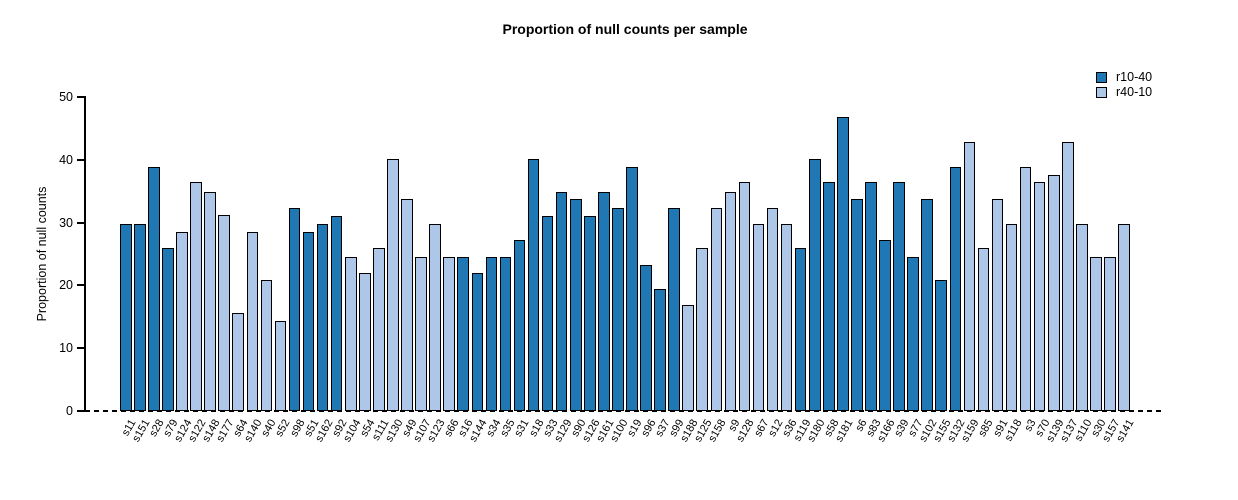 The image size is (1238, 500). I want to click on bar-s34, so click(491, 334).